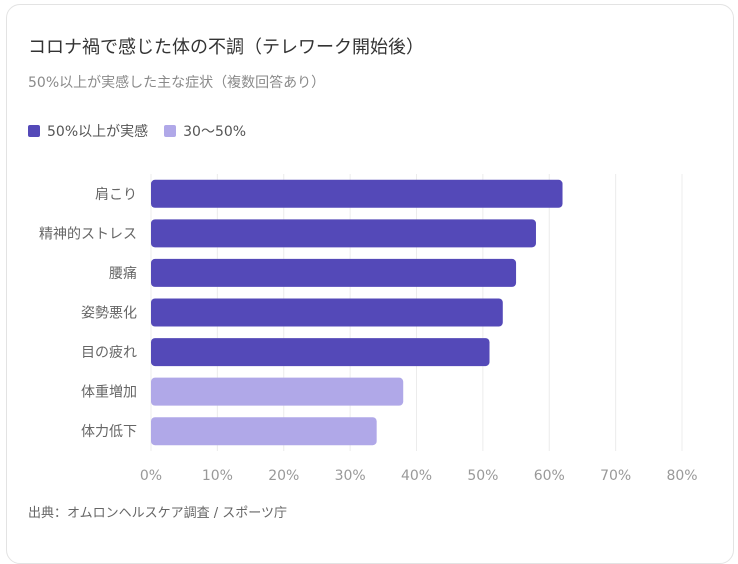 Image resolution: width=738 pixels, height=564 pixels. Describe the element at coordinates (157, 513) in the screenshot. I see `source-note: 出典：オムロンヘルスケア調査 / スポーツ庁` at that location.